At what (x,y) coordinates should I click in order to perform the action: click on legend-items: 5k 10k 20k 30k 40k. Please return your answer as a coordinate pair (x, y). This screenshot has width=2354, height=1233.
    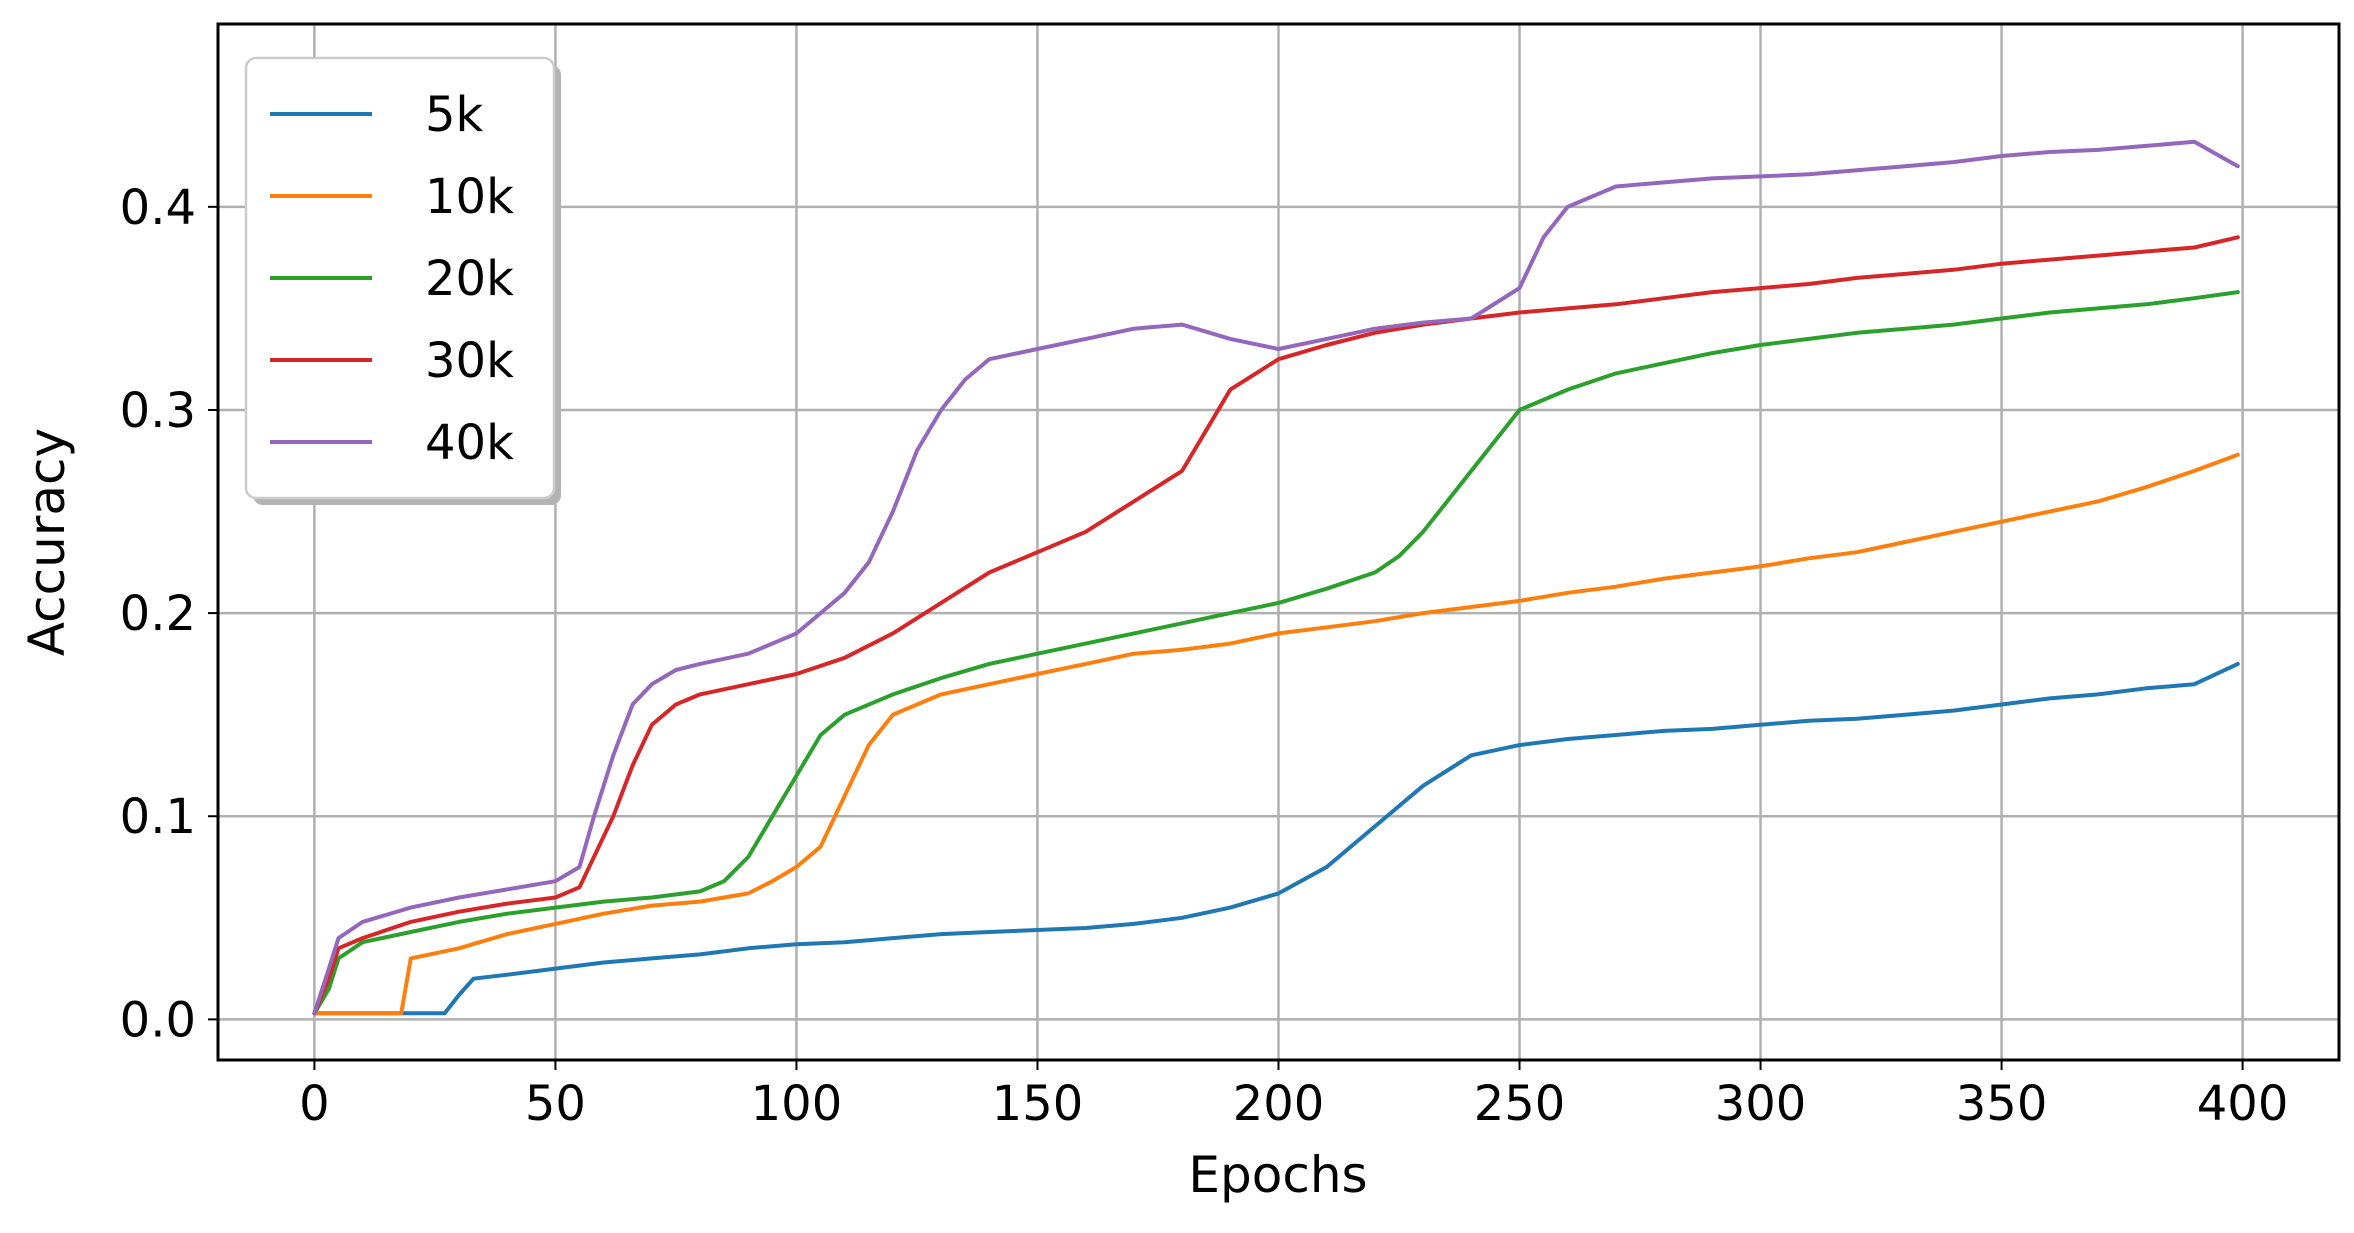
    Looking at the image, I should click on (392, 279).